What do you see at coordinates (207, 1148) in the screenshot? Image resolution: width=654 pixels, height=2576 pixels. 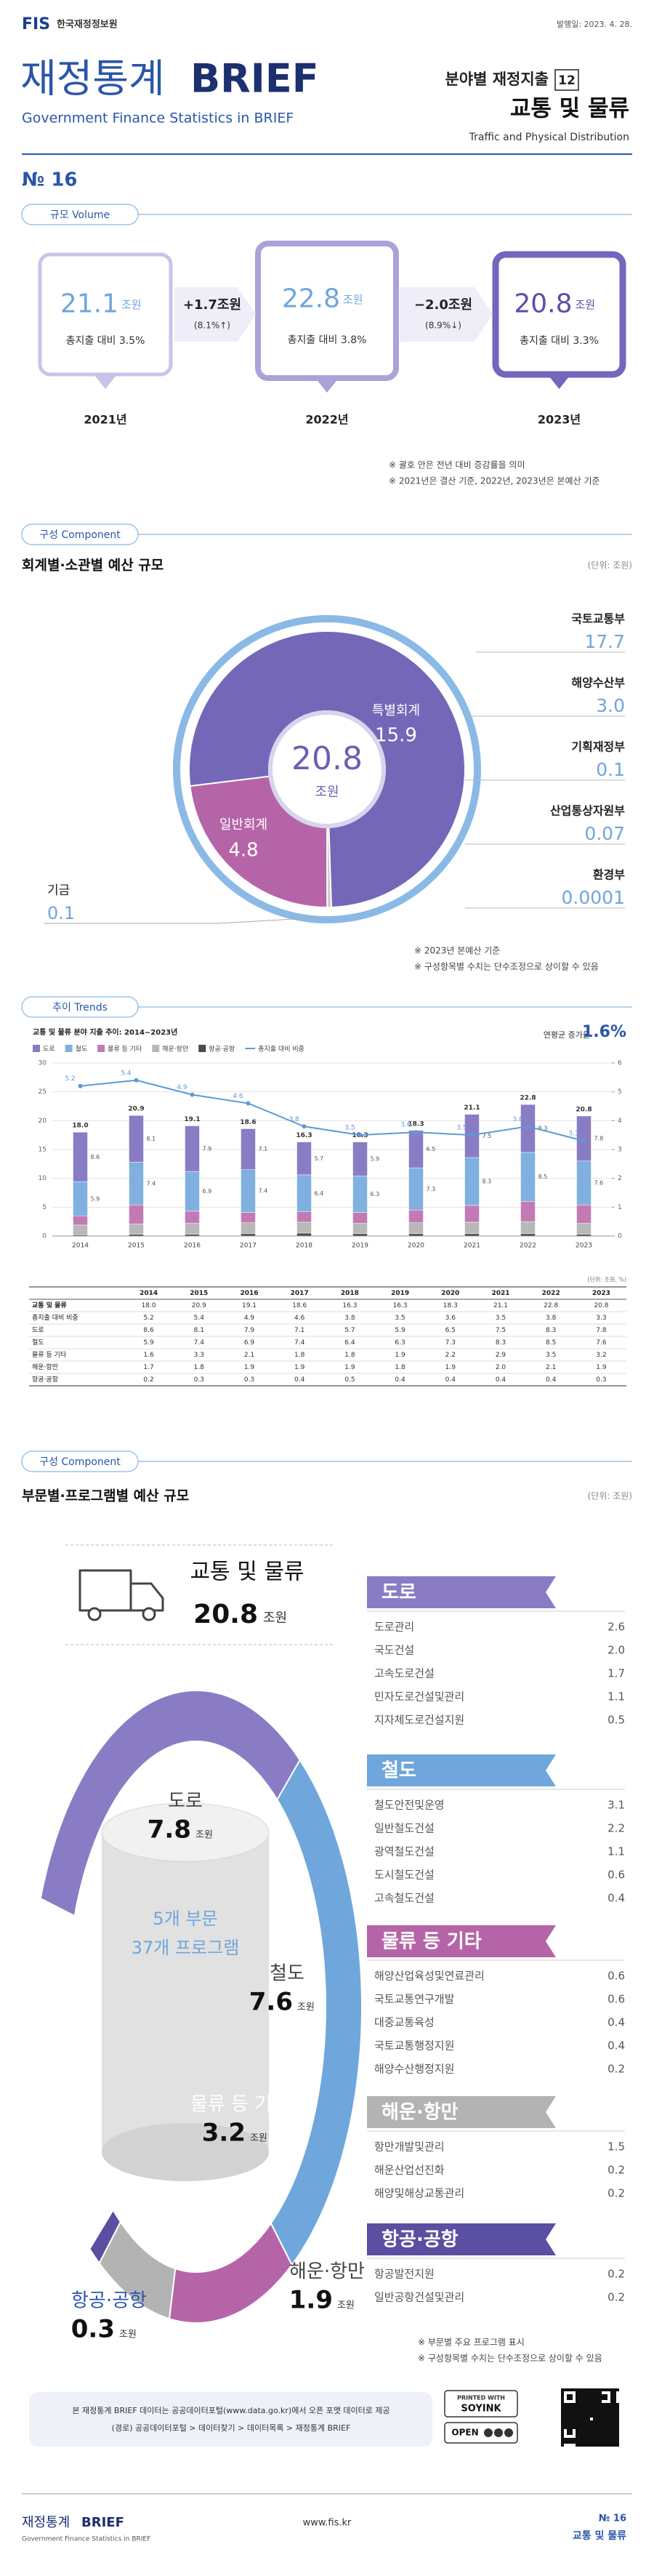 I see `segment-label: 7.9` at bounding box center [207, 1148].